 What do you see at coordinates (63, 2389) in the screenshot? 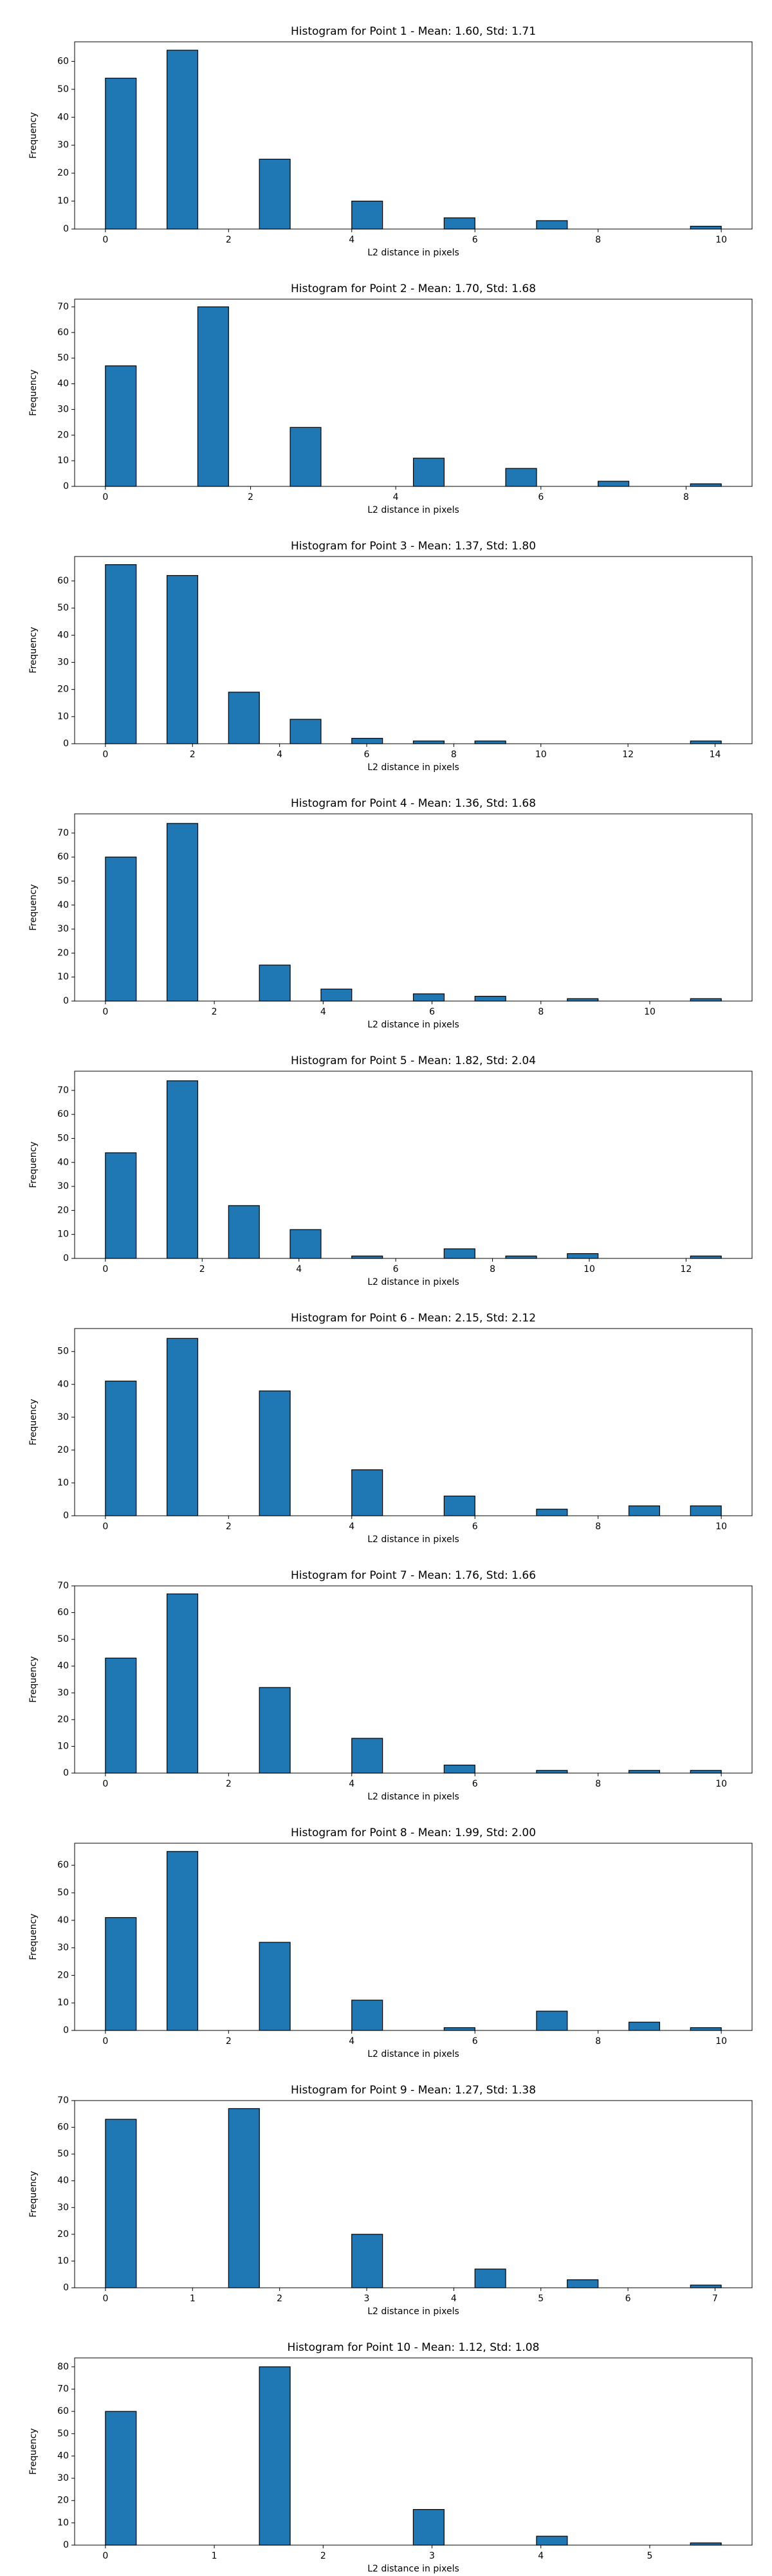
I see `y-tick-label: 70` at bounding box center [63, 2389].